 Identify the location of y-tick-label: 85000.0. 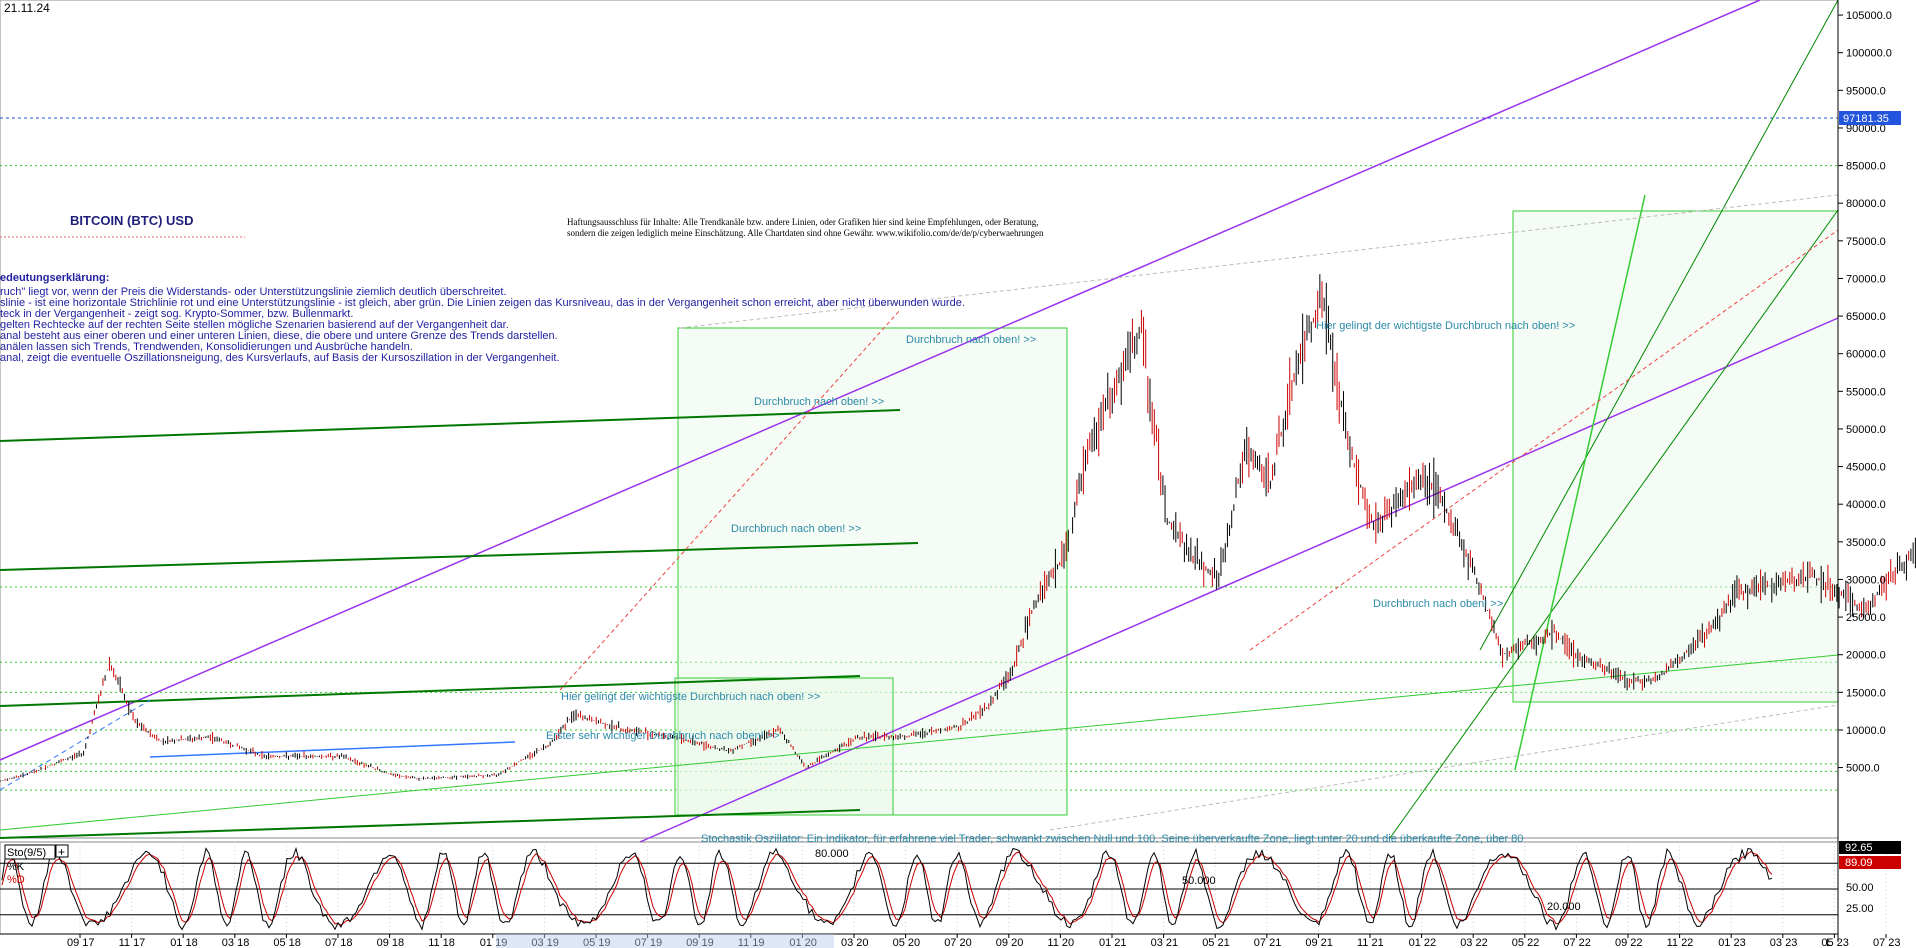
(1866, 167).